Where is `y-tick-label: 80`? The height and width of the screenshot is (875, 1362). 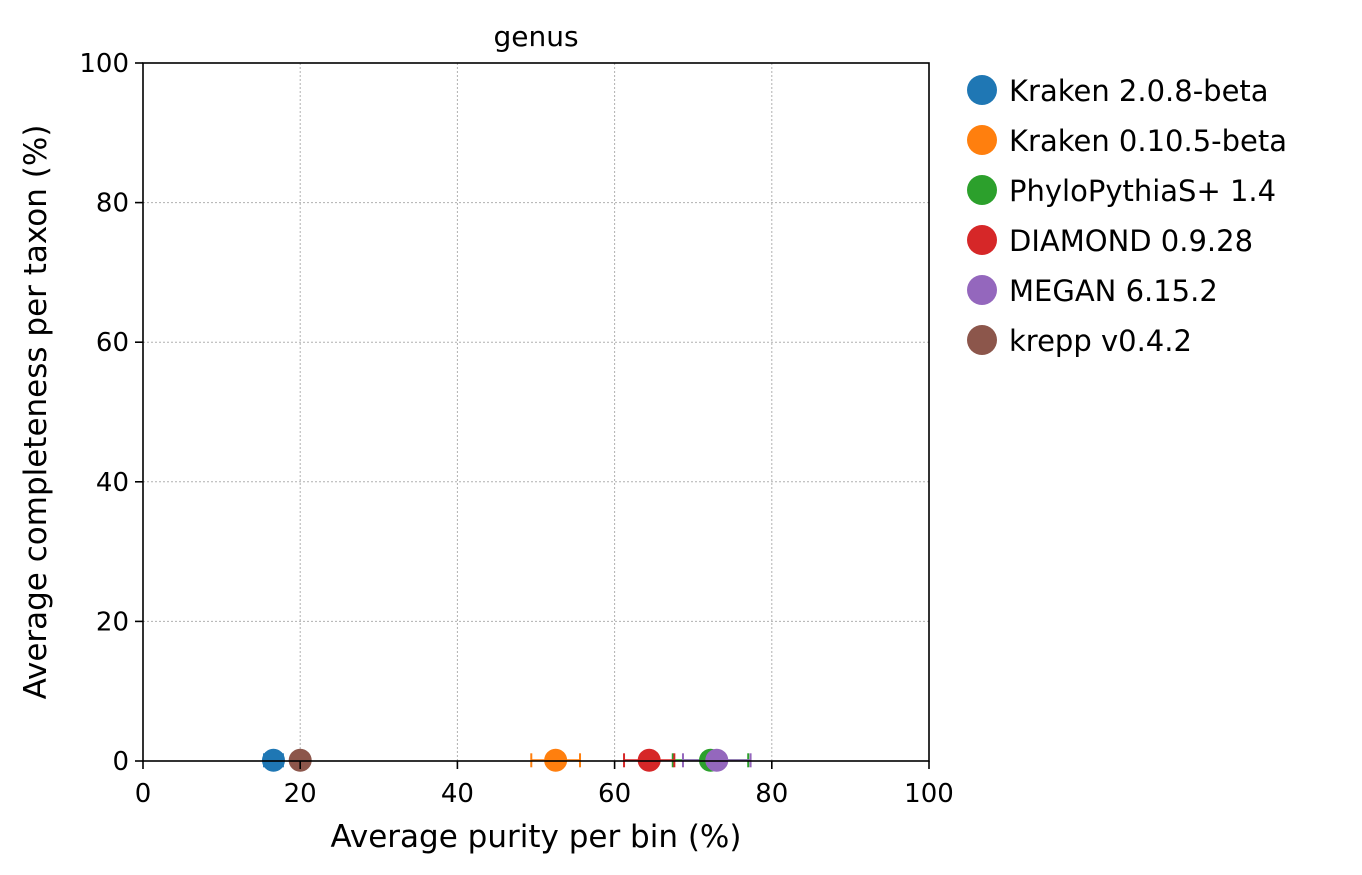 y-tick-label: 80 is located at coordinates (112, 204).